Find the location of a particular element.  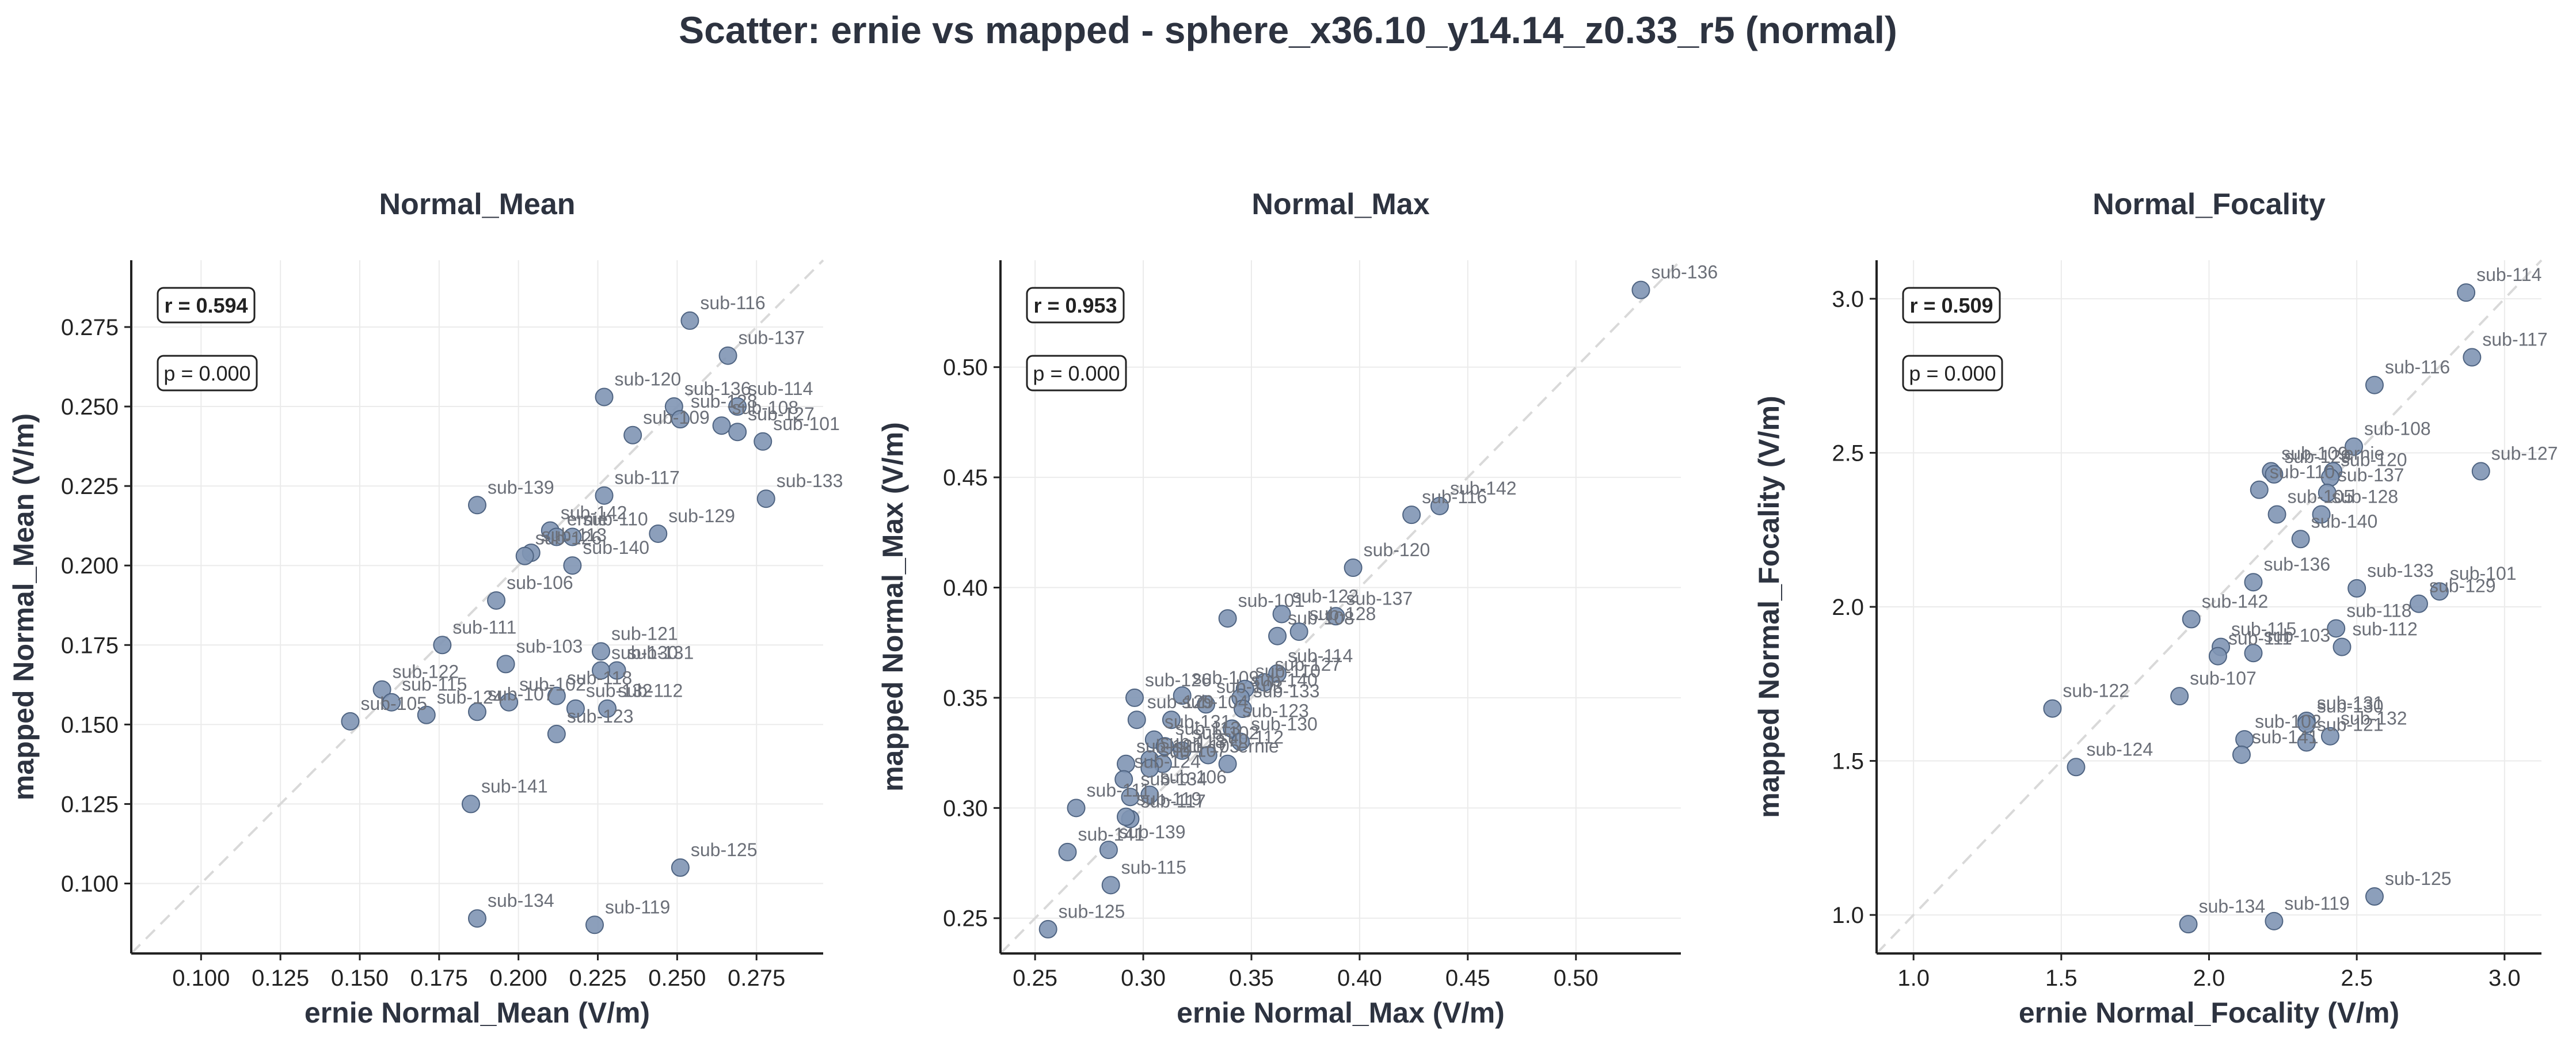

point-label: sub-125 is located at coordinates (1092, 912).